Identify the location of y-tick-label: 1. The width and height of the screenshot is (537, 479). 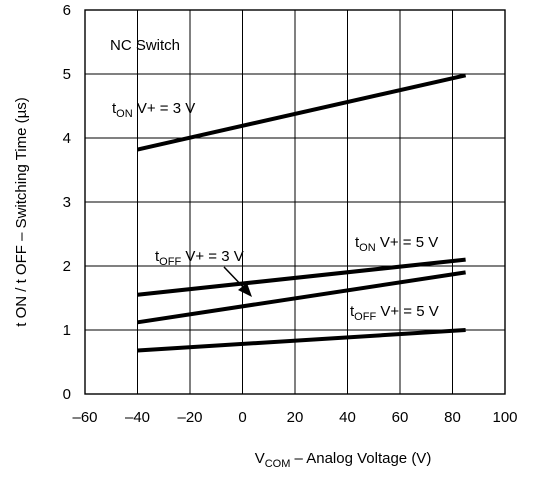
(67, 330).